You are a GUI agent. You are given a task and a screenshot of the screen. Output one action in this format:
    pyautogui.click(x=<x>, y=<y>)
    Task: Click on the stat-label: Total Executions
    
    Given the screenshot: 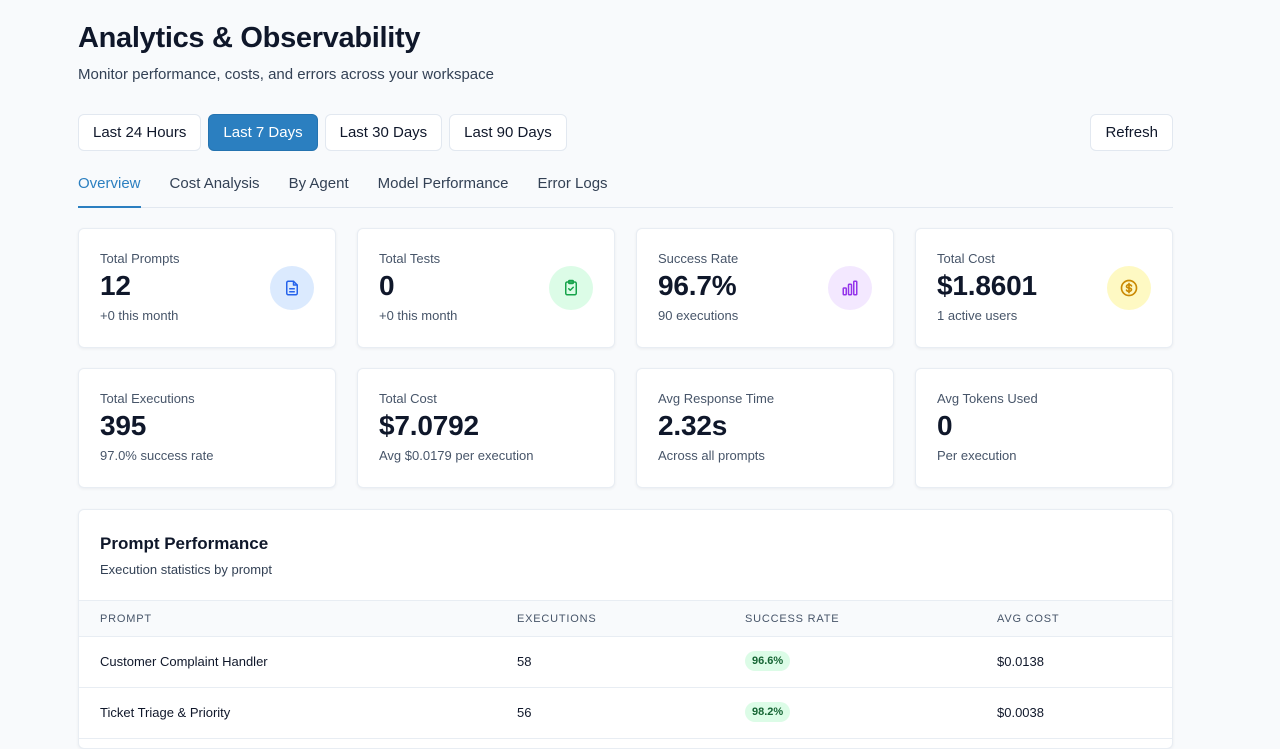 What is the action you would take?
    pyautogui.click(x=147, y=398)
    